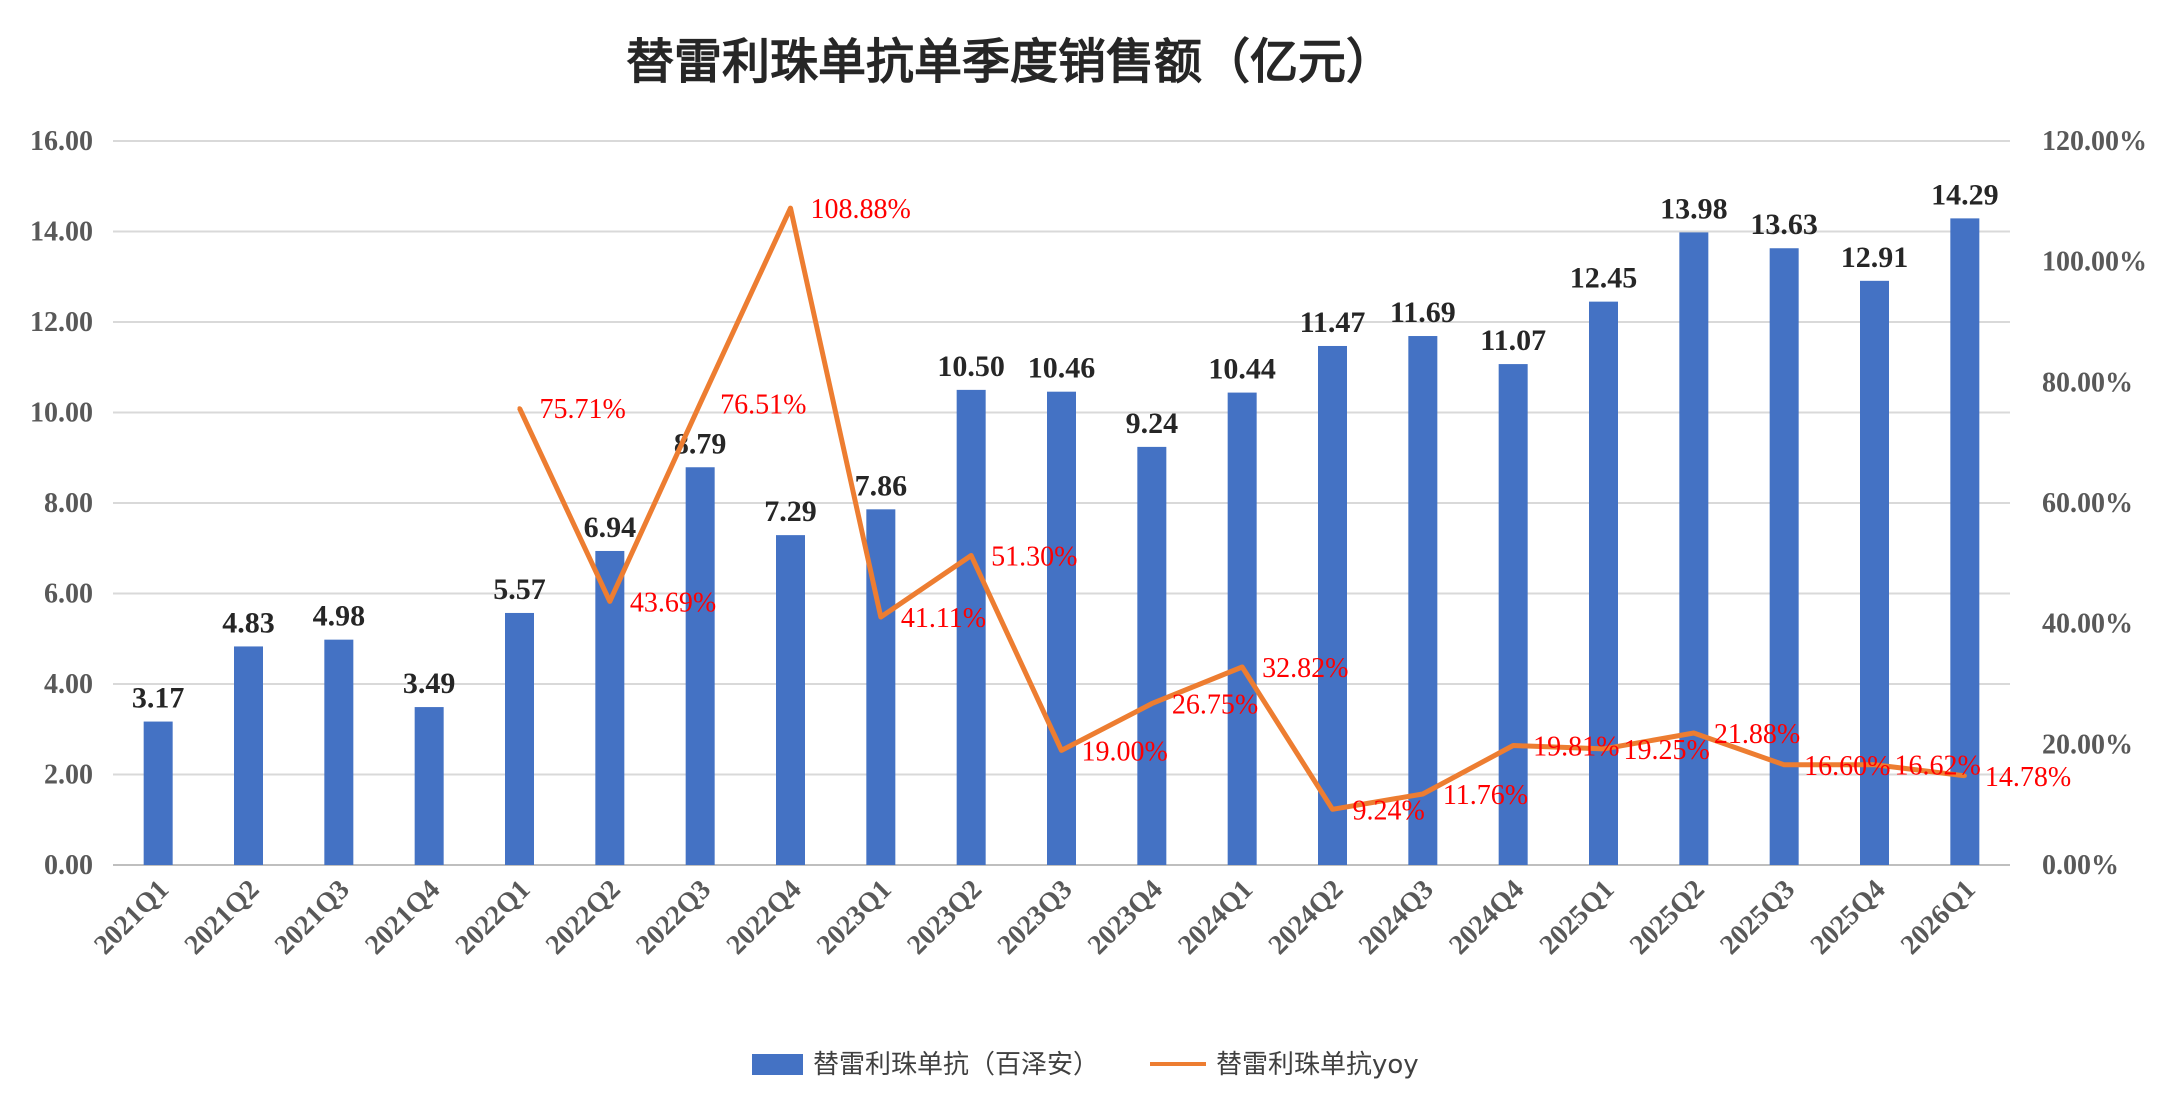 The width and height of the screenshot is (2170, 1098). Describe the element at coordinates (2087, 503) in the screenshot. I see `right-tick-label: 60.00%` at that location.